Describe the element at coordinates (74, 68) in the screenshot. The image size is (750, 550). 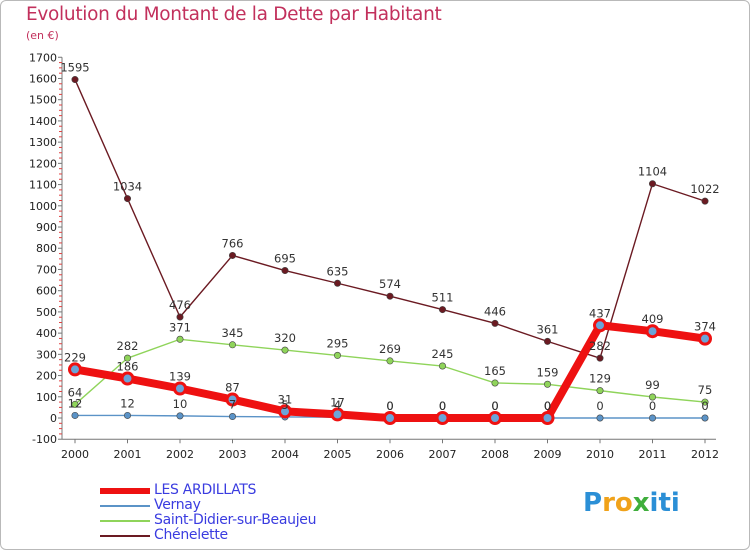
I see `data-label-ch-nelette: 1595` at that location.